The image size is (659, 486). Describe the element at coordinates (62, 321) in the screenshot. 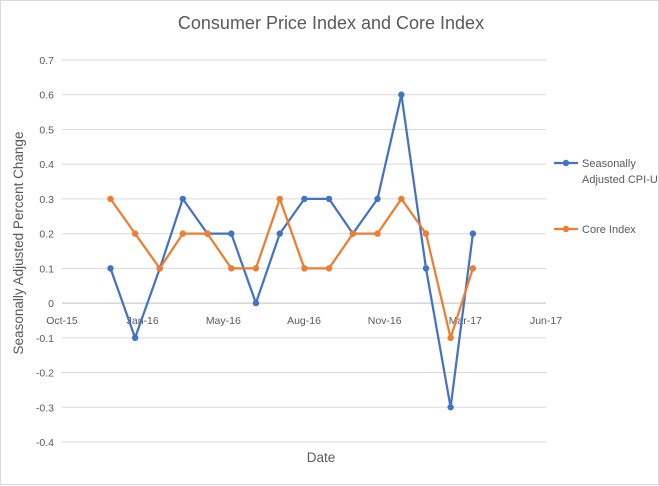

I see `x-tick-label: Oct-15` at that location.